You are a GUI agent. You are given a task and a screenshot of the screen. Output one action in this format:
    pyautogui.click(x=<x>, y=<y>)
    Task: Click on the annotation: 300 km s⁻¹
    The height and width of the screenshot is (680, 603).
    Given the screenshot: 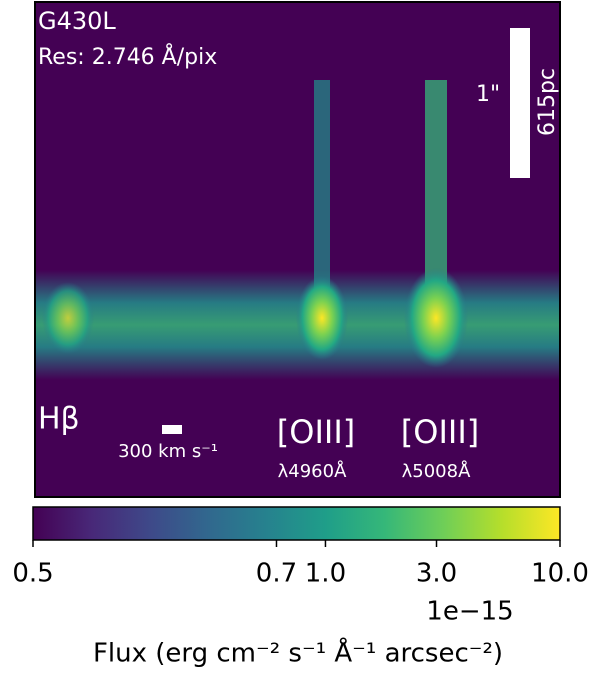 What is the action you would take?
    pyautogui.click(x=168, y=451)
    